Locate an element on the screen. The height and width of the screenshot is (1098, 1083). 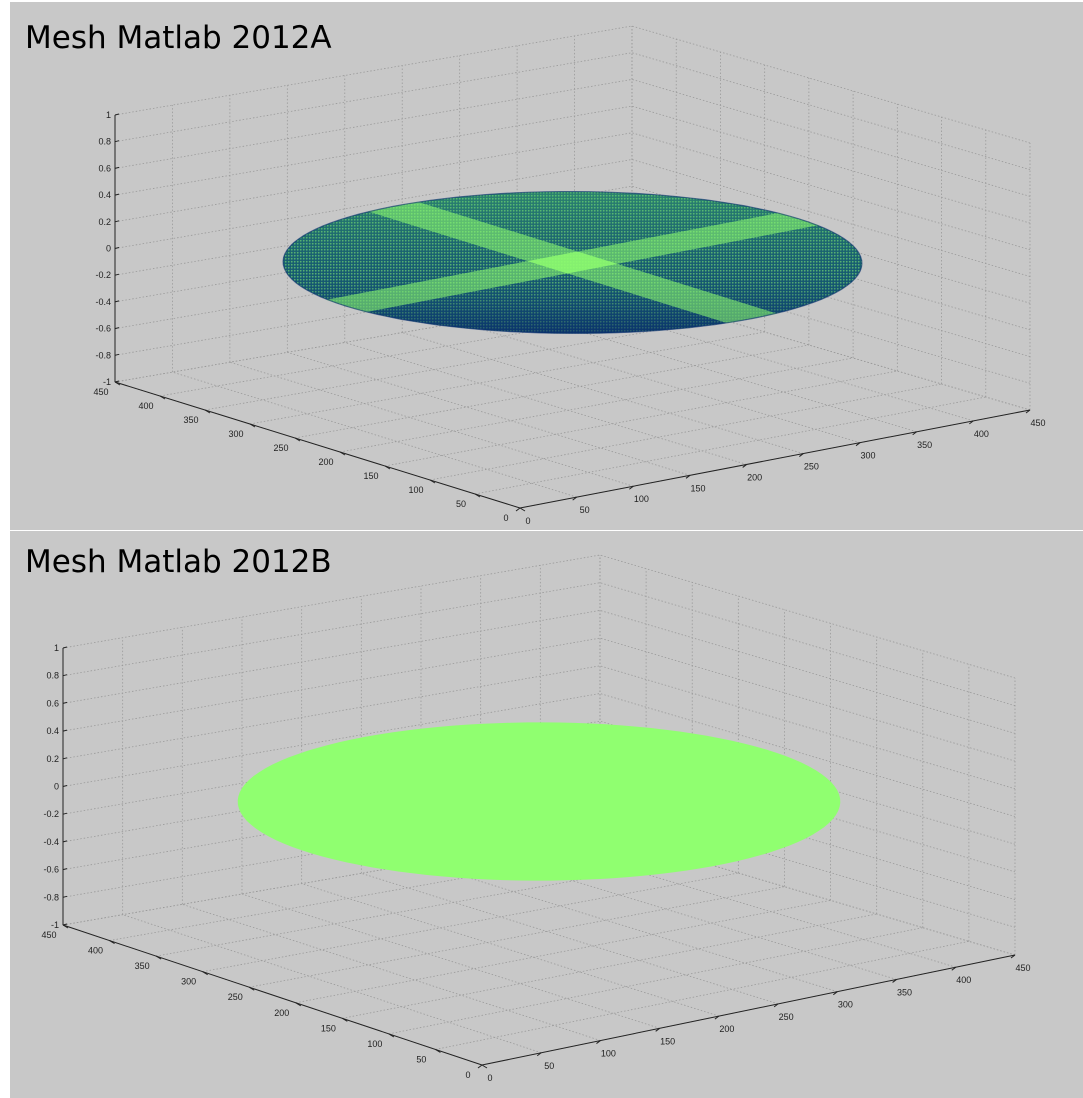
chart-title: Mesh Matlab 2012A is located at coordinates (178, 38).